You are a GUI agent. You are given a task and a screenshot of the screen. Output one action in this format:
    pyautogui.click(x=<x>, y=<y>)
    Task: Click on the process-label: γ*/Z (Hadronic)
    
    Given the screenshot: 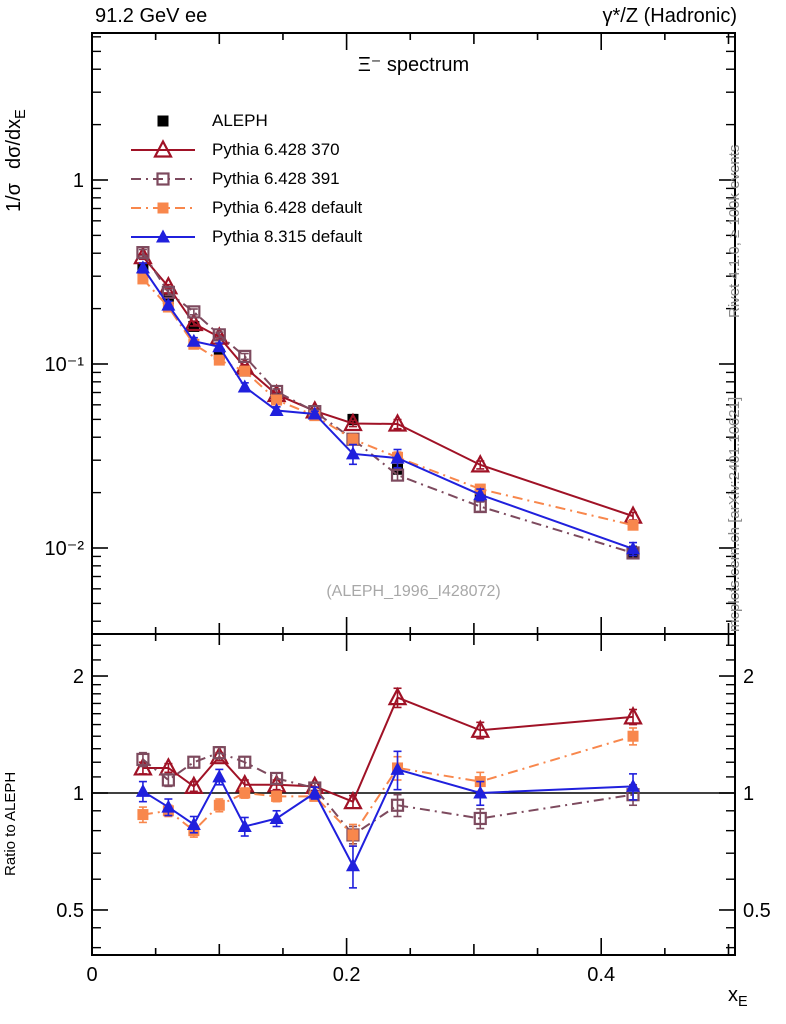 What is the action you would take?
    pyautogui.click(x=669, y=16)
    